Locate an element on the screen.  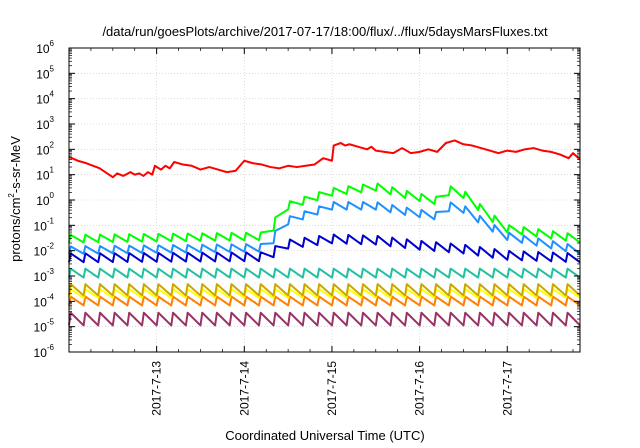
y-tick-label: 10⁵ is located at coordinates (45, 72).